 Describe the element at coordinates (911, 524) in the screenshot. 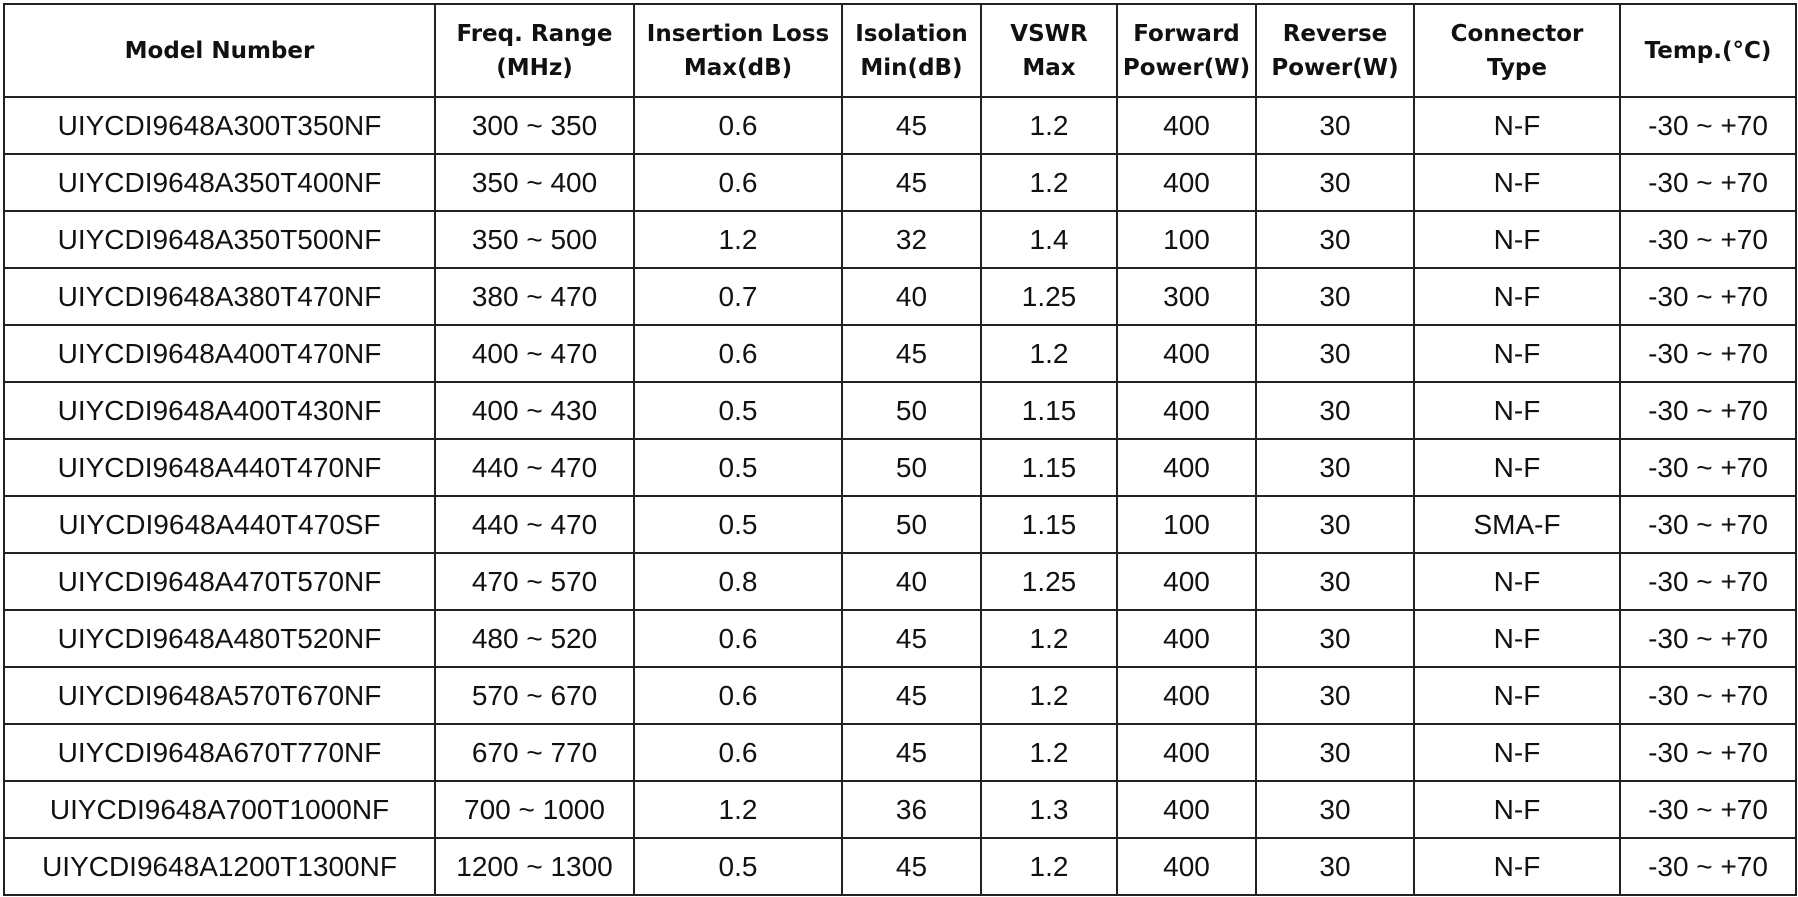

I see `cell-isolation: 50` at that location.